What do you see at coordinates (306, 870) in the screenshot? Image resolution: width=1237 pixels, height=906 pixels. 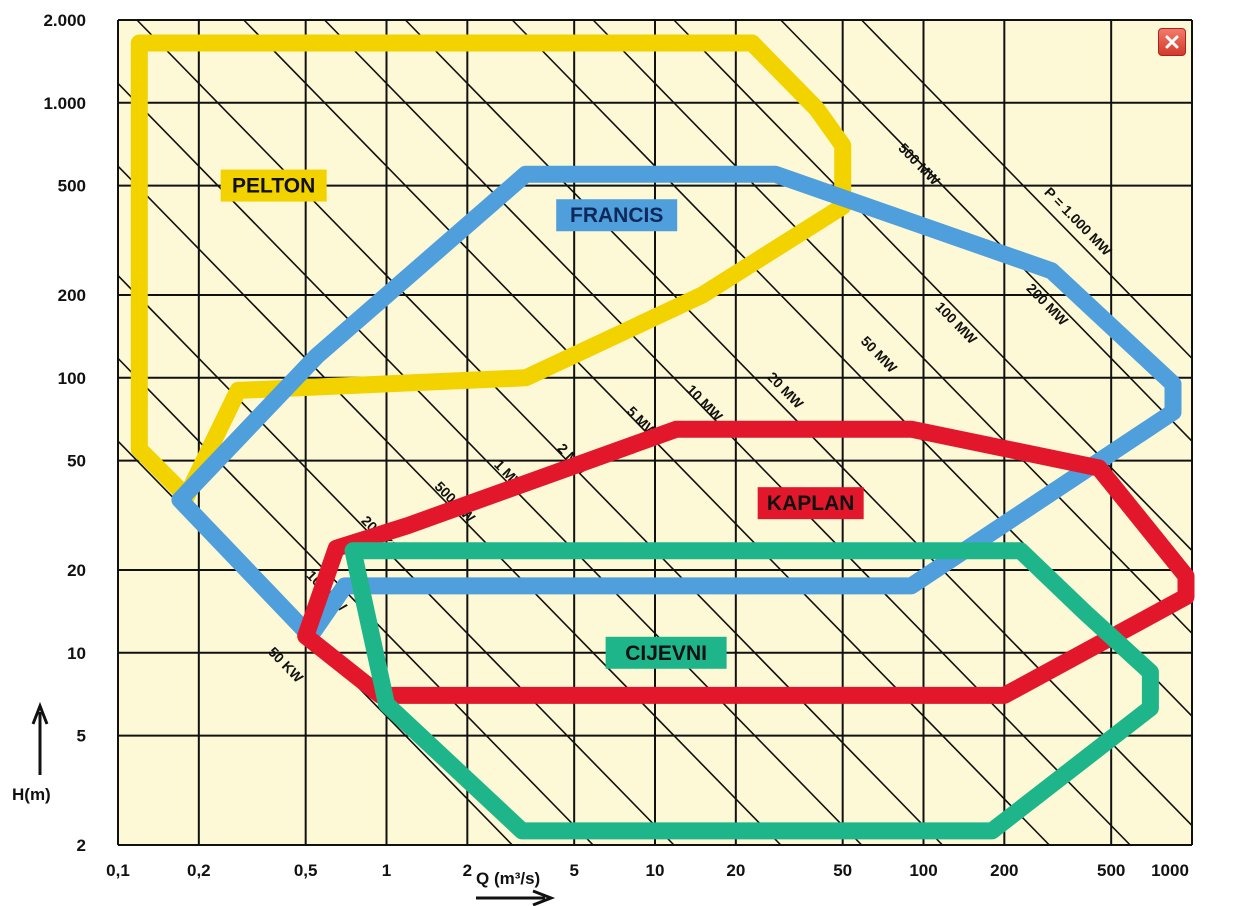 I see `x-tick-label-2: 0,5` at bounding box center [306, 870].